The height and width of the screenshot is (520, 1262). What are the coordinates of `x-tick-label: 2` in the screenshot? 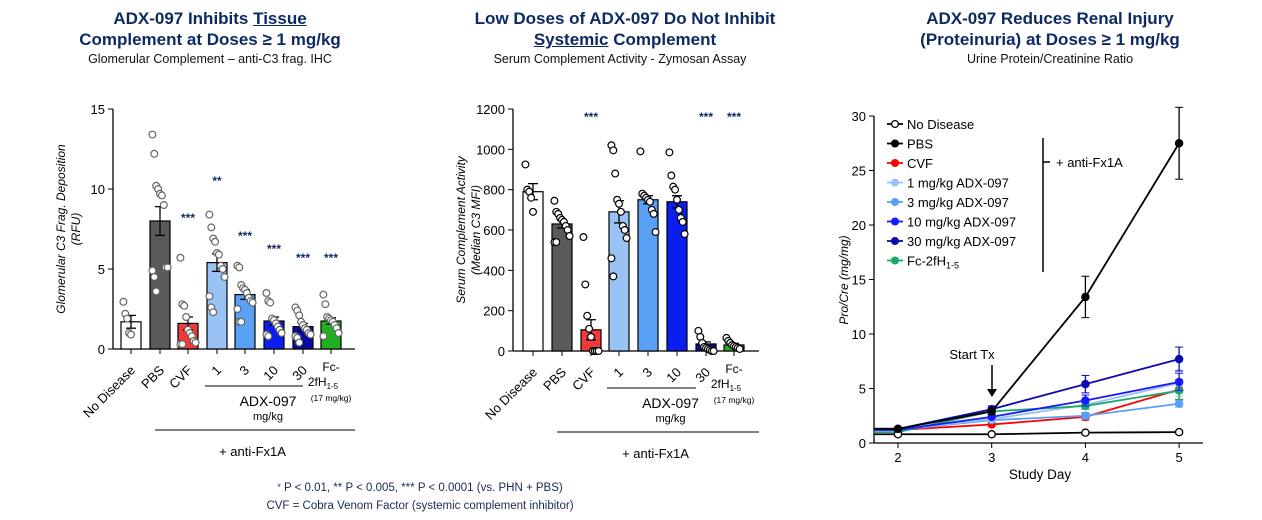 It's located at (897, 457).